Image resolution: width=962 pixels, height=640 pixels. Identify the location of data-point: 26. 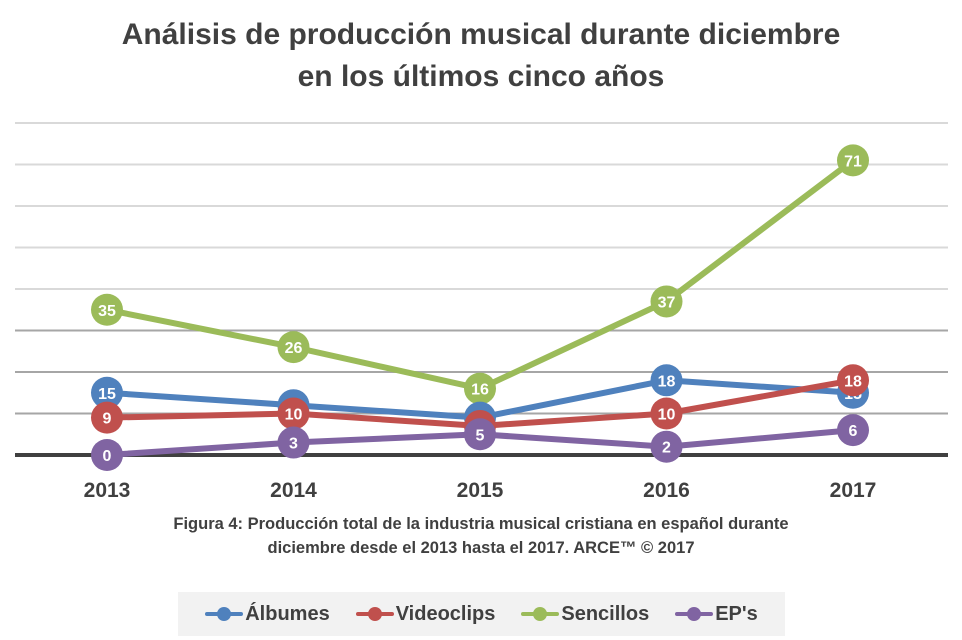
(293, 347).